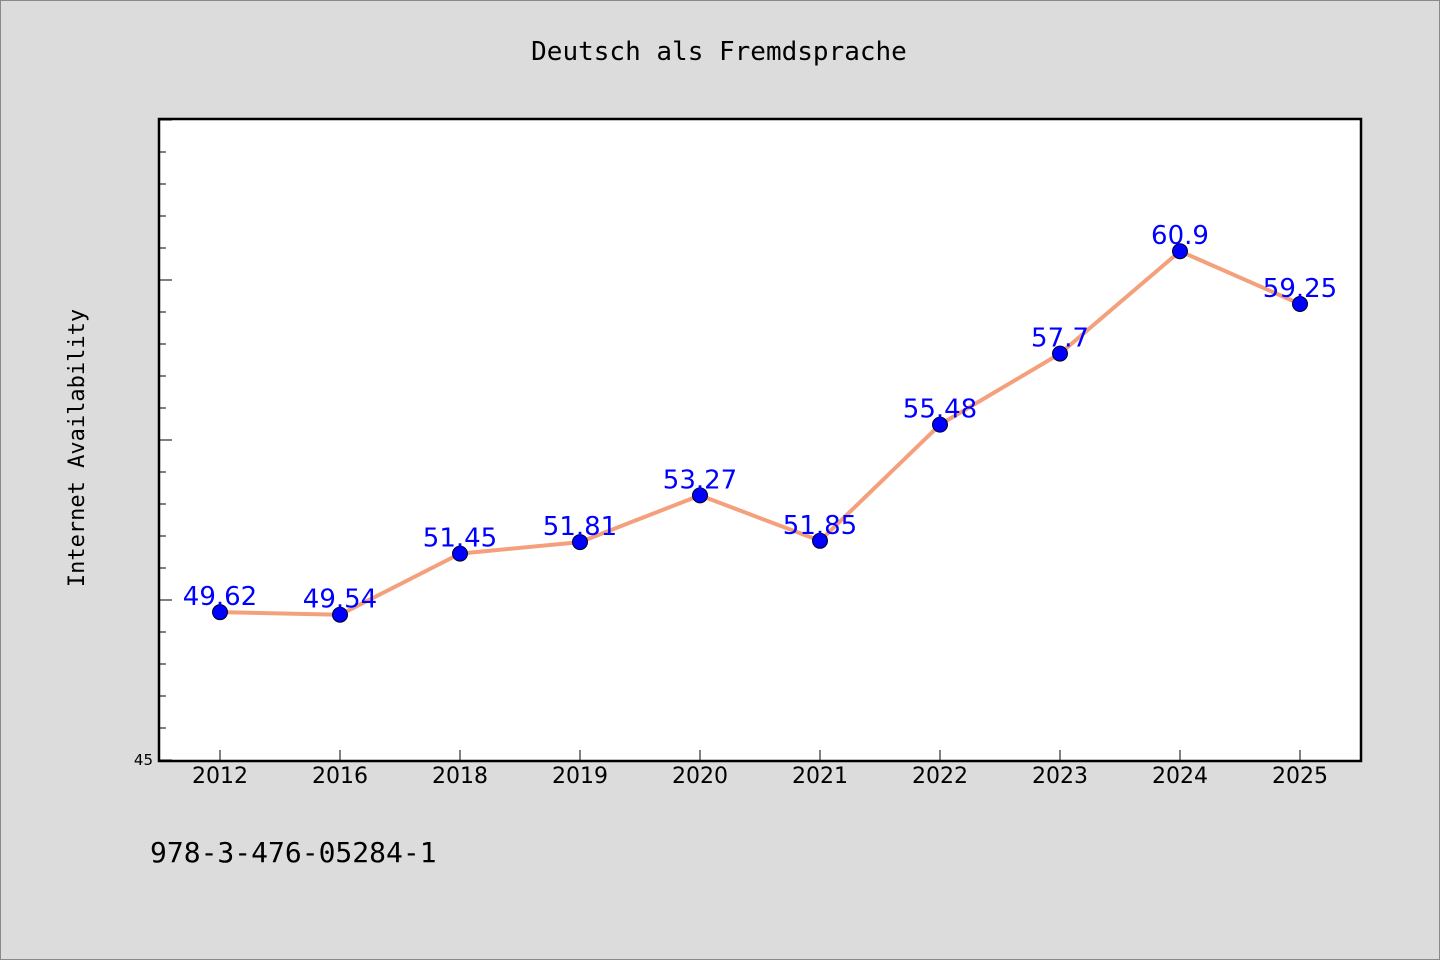 This screenshot has width=1440, height=960. What do you see at coordinates (940, 776) in the screenshot?
I see `x-tick-label: 2022` at bounding box center [940, 776].